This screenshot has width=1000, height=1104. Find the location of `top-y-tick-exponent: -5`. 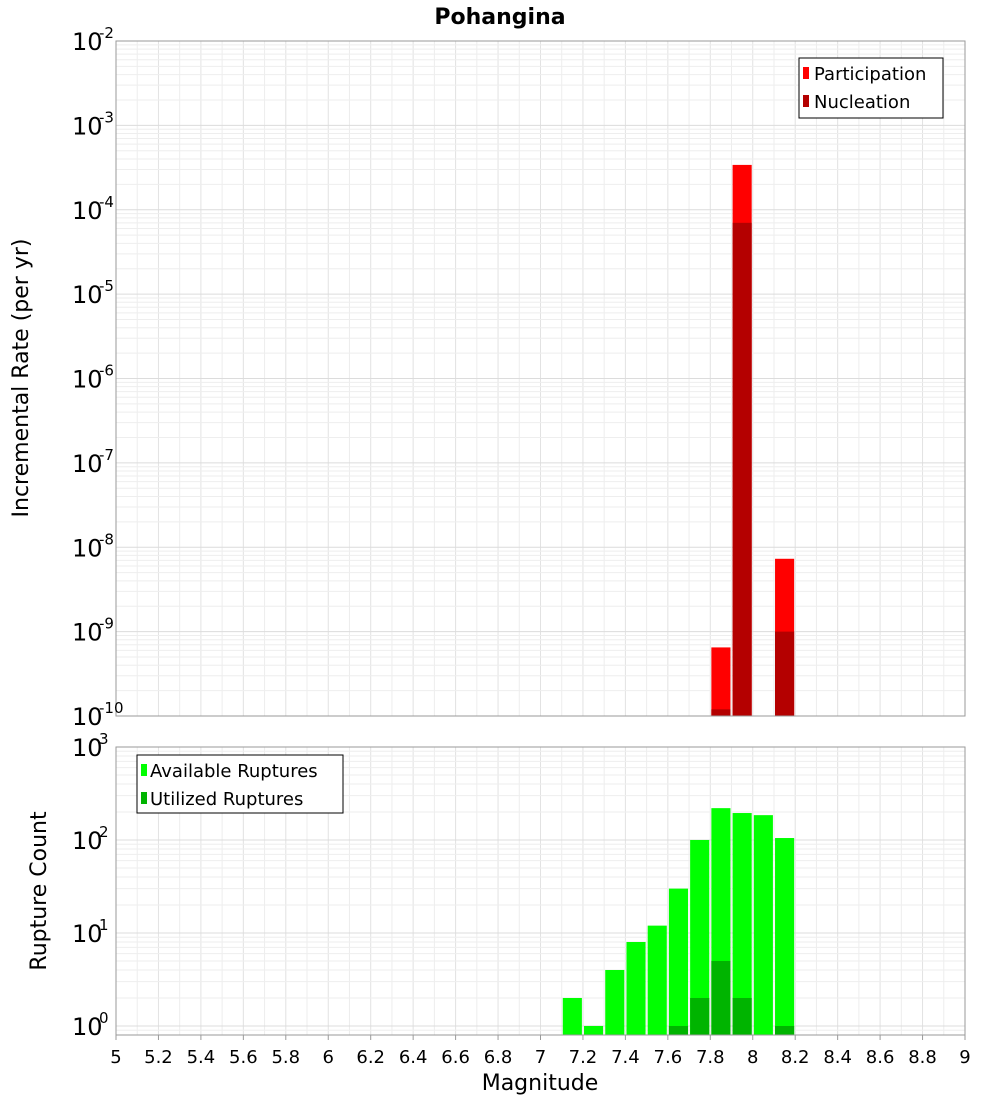

top-y-tick-exponent: -5 is located at coordinates (106, 286).